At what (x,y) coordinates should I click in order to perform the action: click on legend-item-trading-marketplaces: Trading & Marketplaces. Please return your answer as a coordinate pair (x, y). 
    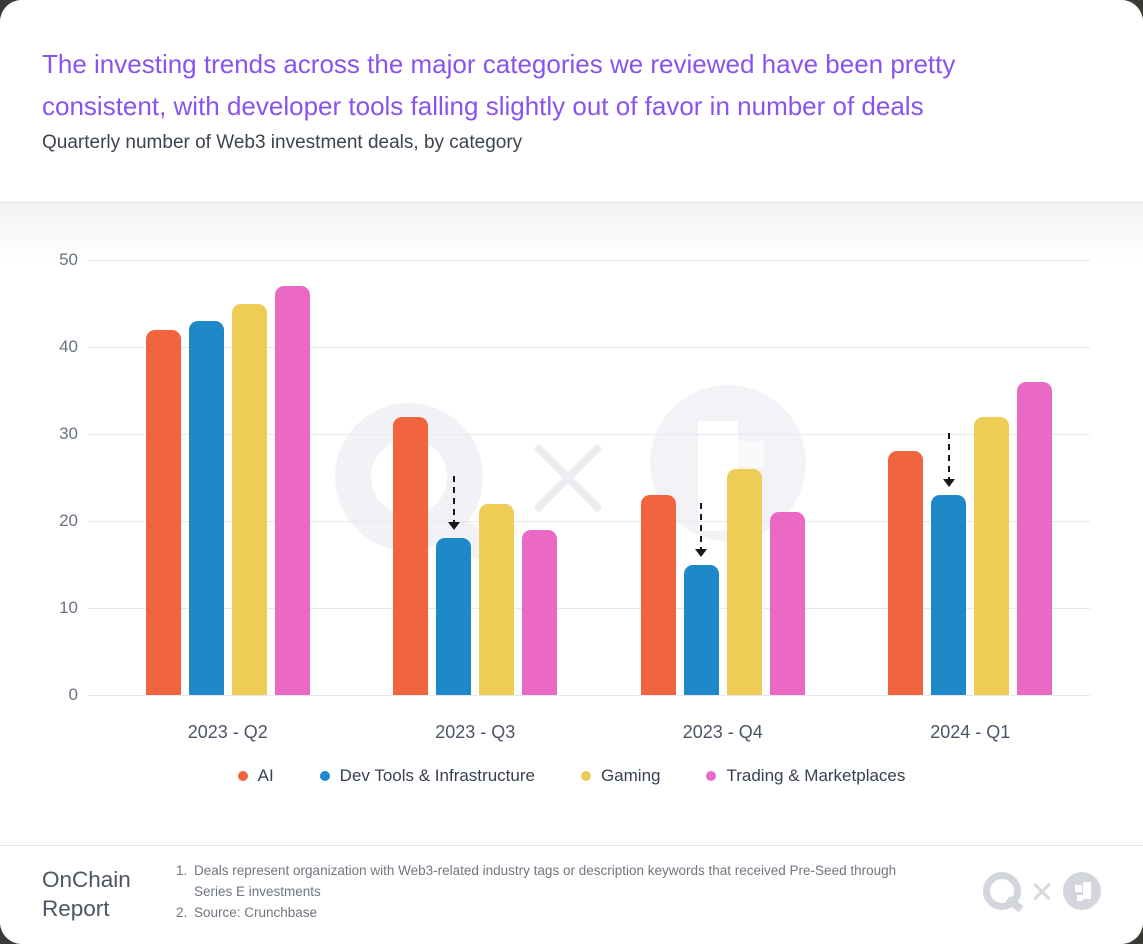
    Looking at the image, I should click on (805, 776).